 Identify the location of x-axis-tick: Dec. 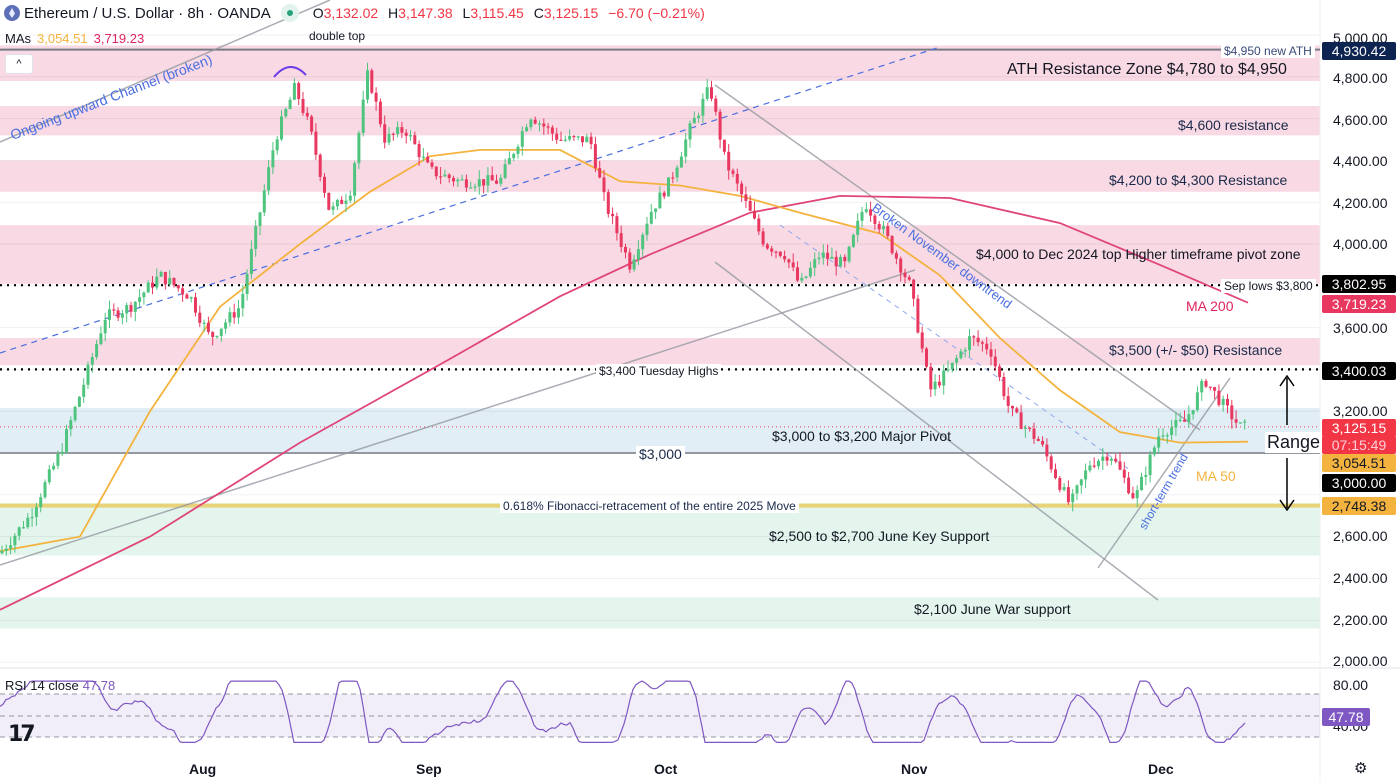
(1161, 769).